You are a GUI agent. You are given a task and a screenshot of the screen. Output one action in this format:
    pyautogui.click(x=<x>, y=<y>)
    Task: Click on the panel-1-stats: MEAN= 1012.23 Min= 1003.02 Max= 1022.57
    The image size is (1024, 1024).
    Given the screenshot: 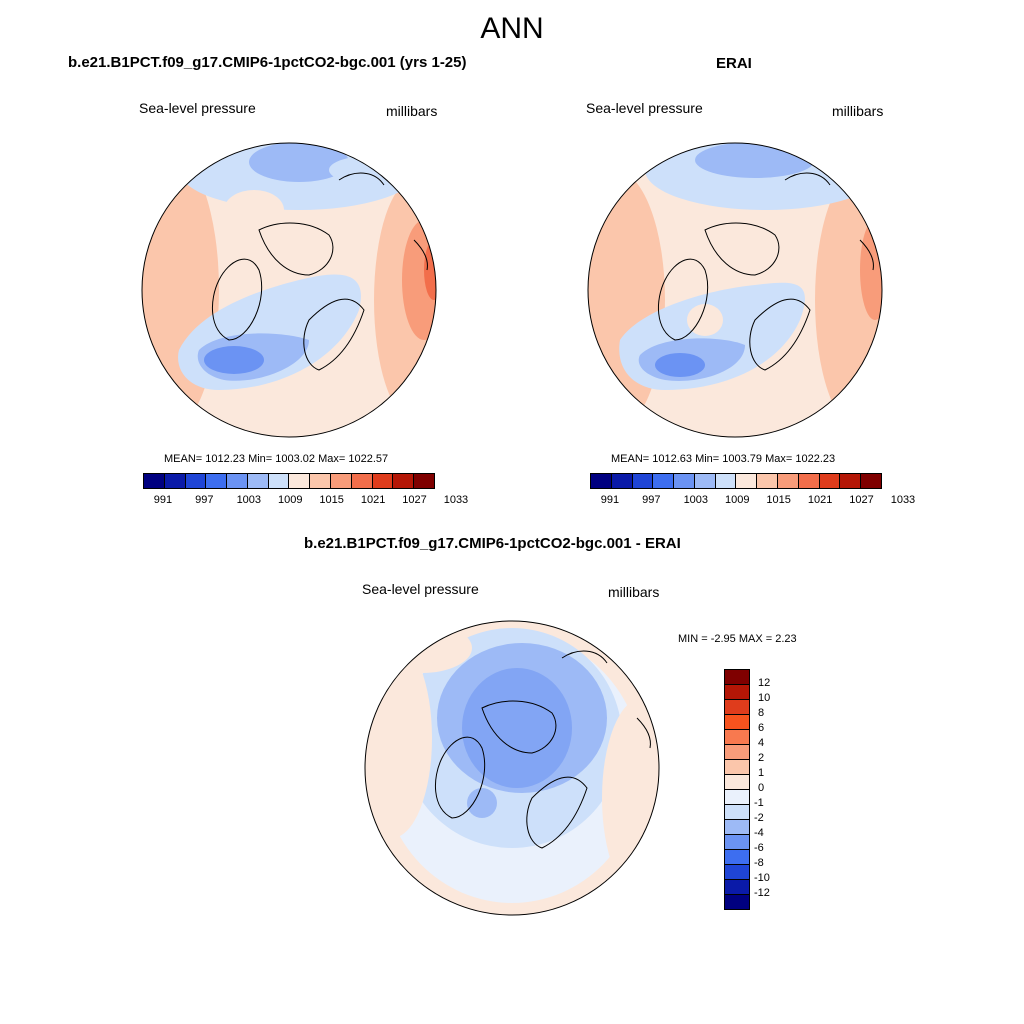 What is the action you would take?
    pyautogui.click(x=276, y=459)
    